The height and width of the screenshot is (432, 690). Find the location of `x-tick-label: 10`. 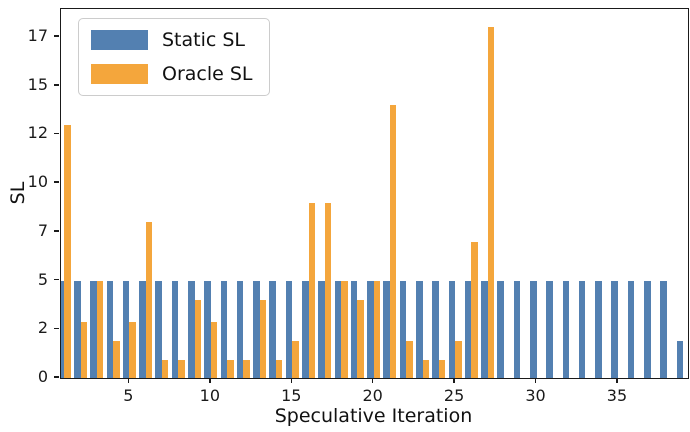

x-tick-label: 10 is located at coordinates (209, 395).